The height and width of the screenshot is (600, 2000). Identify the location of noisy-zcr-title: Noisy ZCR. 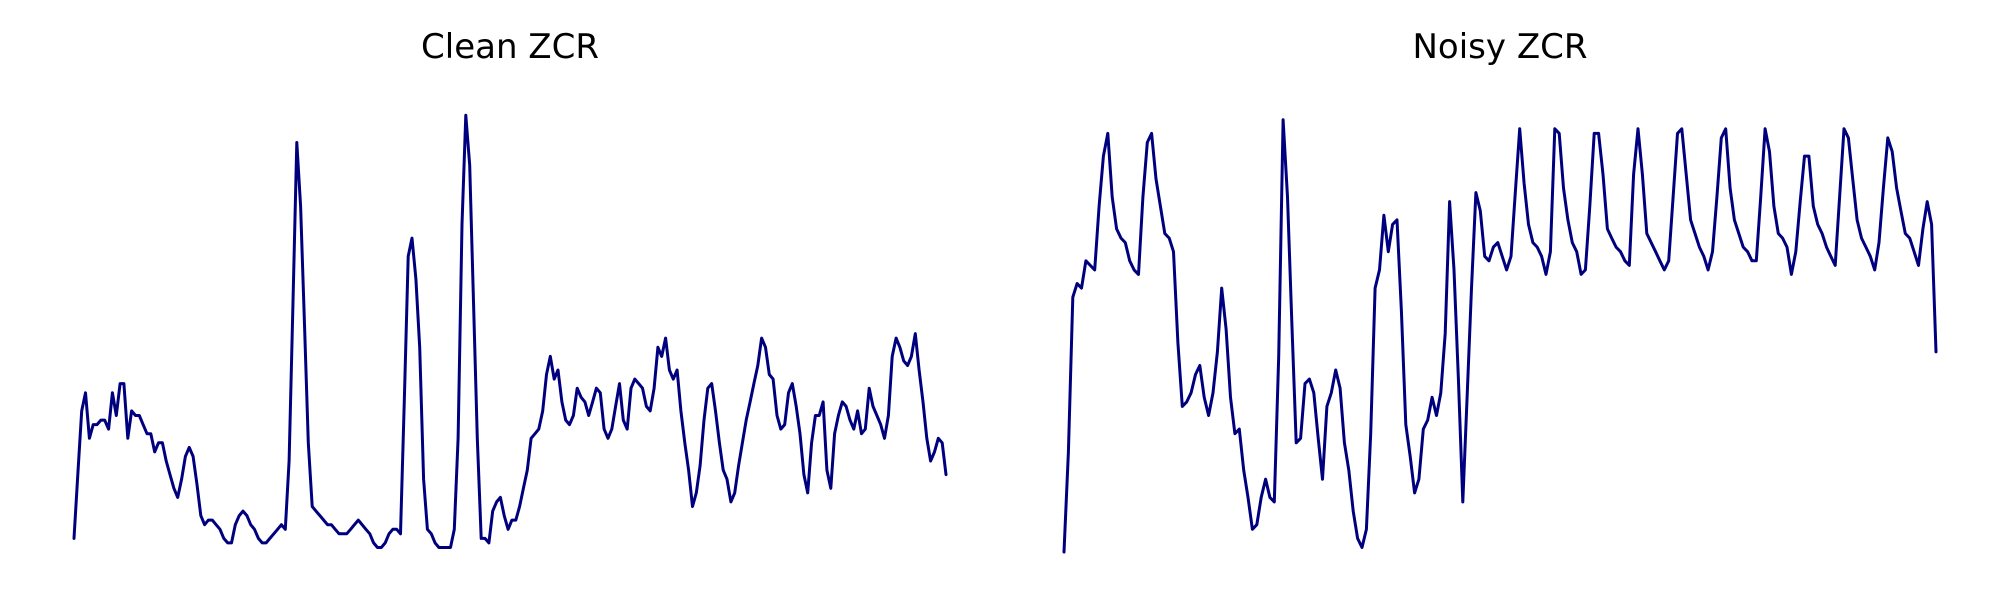
(1500, 47).